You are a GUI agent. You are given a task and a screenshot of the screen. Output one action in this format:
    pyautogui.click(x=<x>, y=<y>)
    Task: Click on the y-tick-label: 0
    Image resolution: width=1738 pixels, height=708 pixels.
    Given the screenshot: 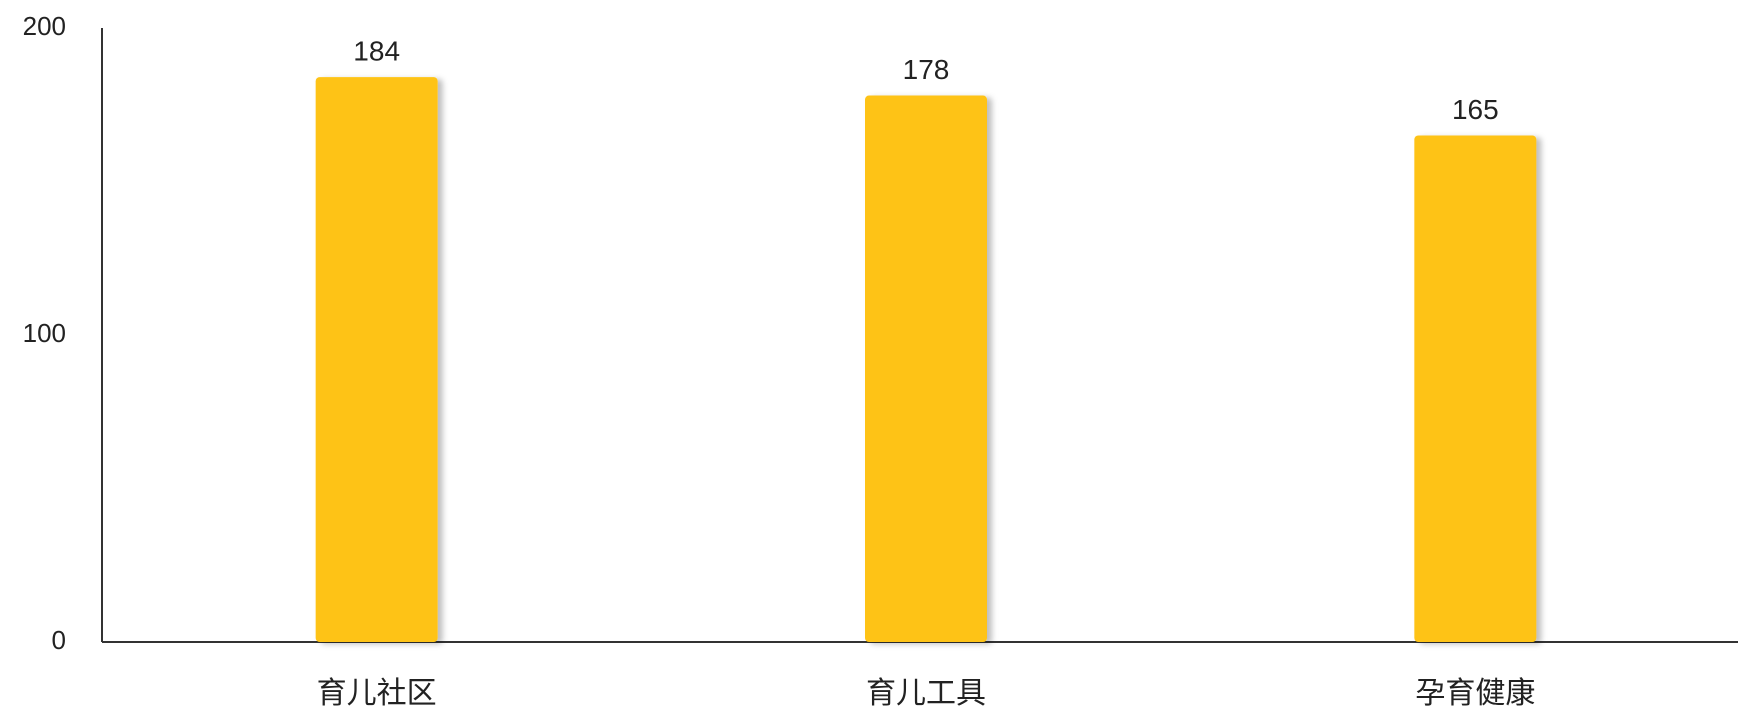 What is the action you would take?
    pyautogui.click(x=59, y=640)
    